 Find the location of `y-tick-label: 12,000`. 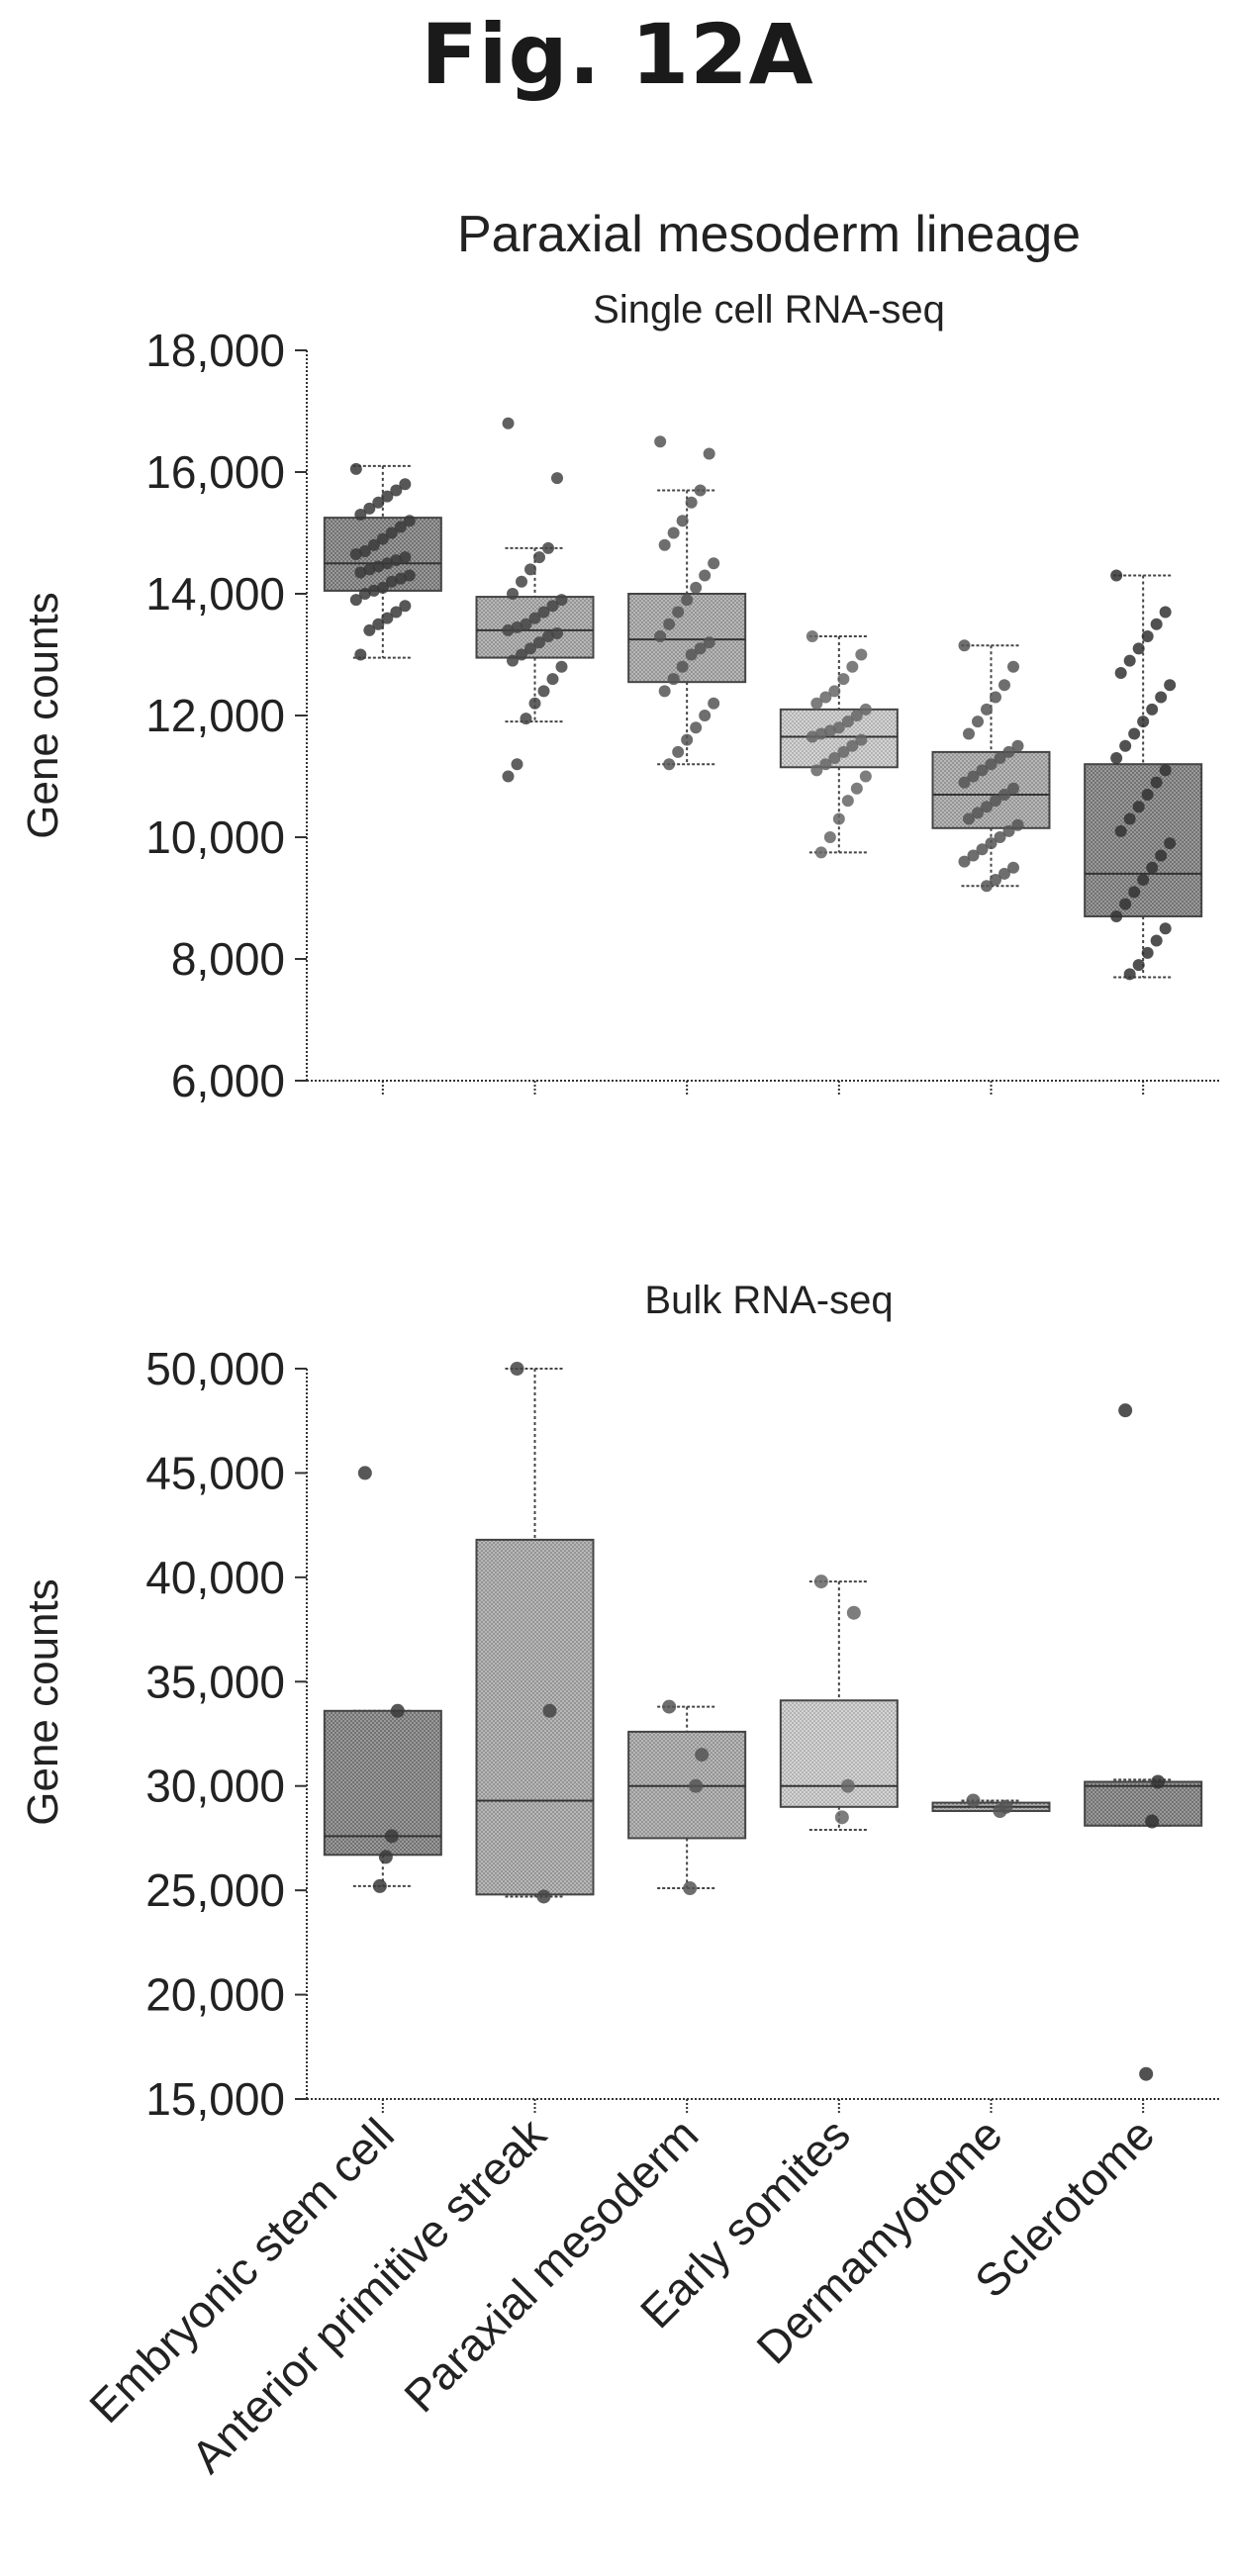

y-tick-label: 12,000 is located at coordinates (215, 715).